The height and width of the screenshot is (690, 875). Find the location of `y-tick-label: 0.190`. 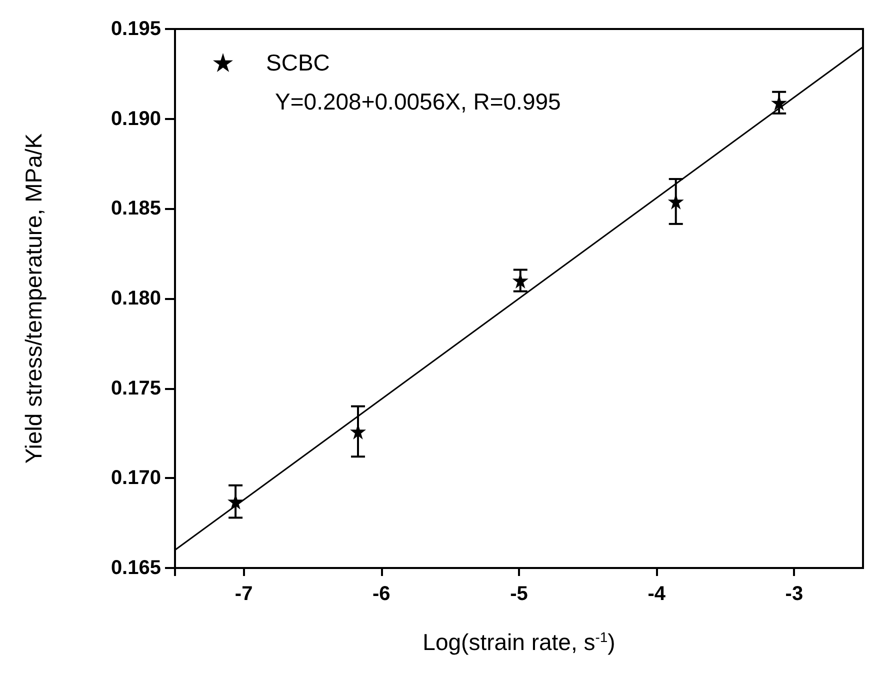

y-tick-label: 0.190 is located at coordinates (135, 119).